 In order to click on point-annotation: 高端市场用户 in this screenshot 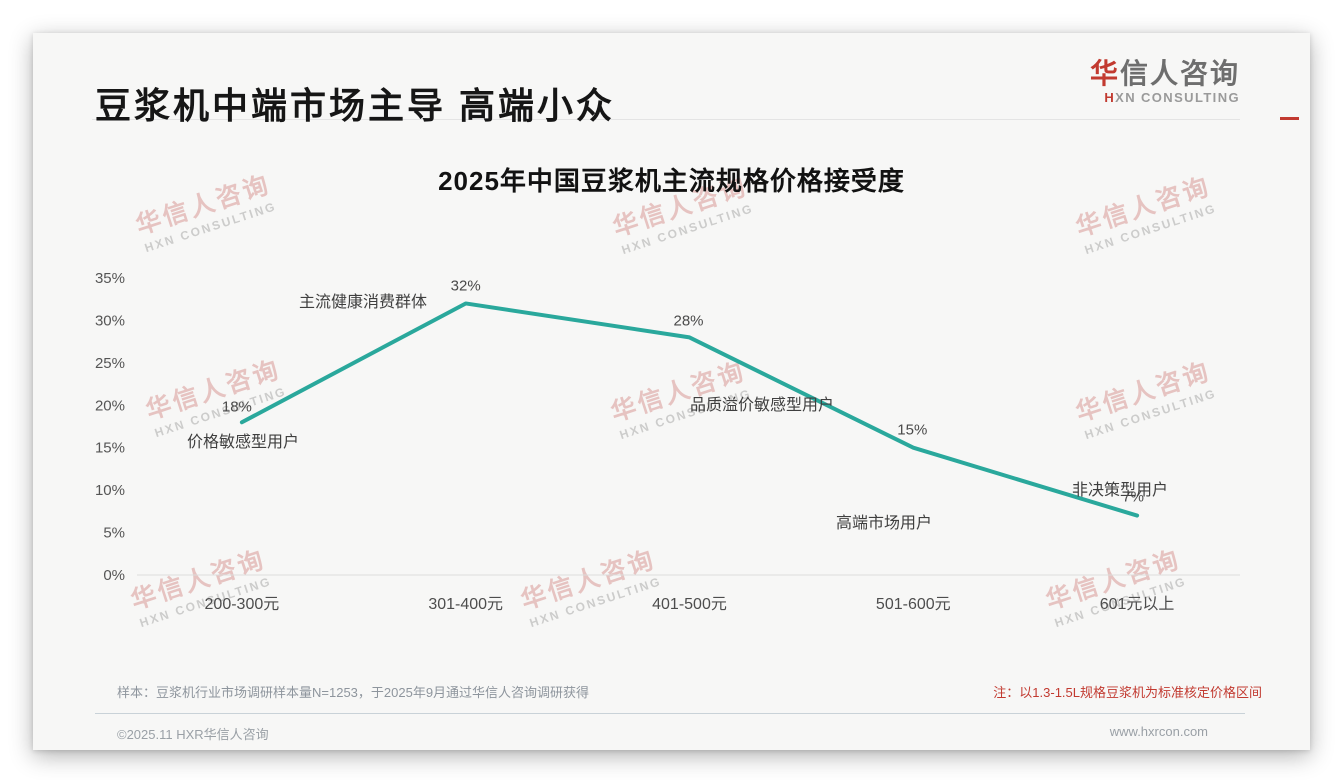, I will do `click(884, 523)`.